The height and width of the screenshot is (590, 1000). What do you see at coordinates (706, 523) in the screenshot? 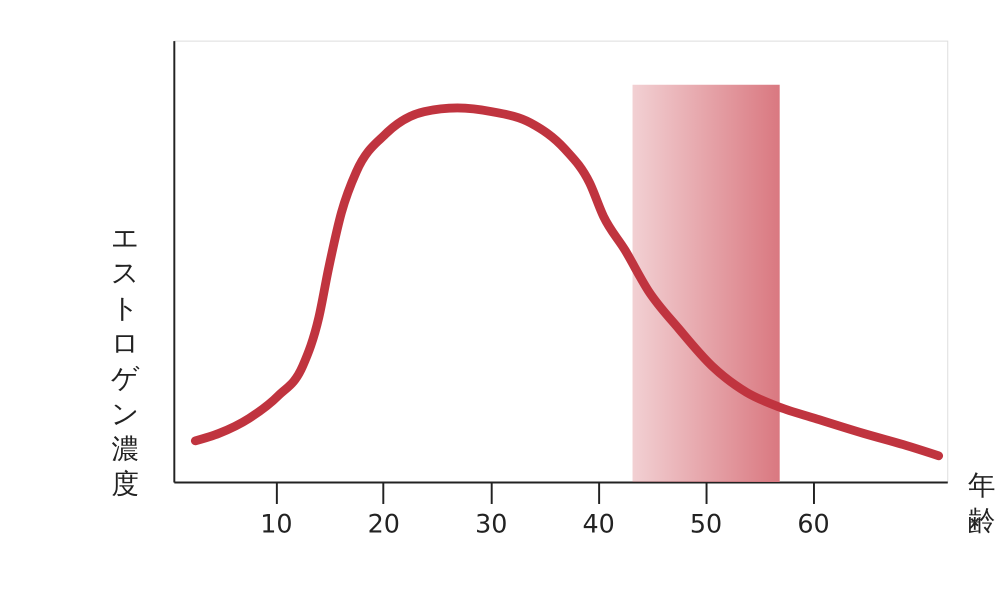
I see `x-tick-label: 50` at bounding box center [706, 523].